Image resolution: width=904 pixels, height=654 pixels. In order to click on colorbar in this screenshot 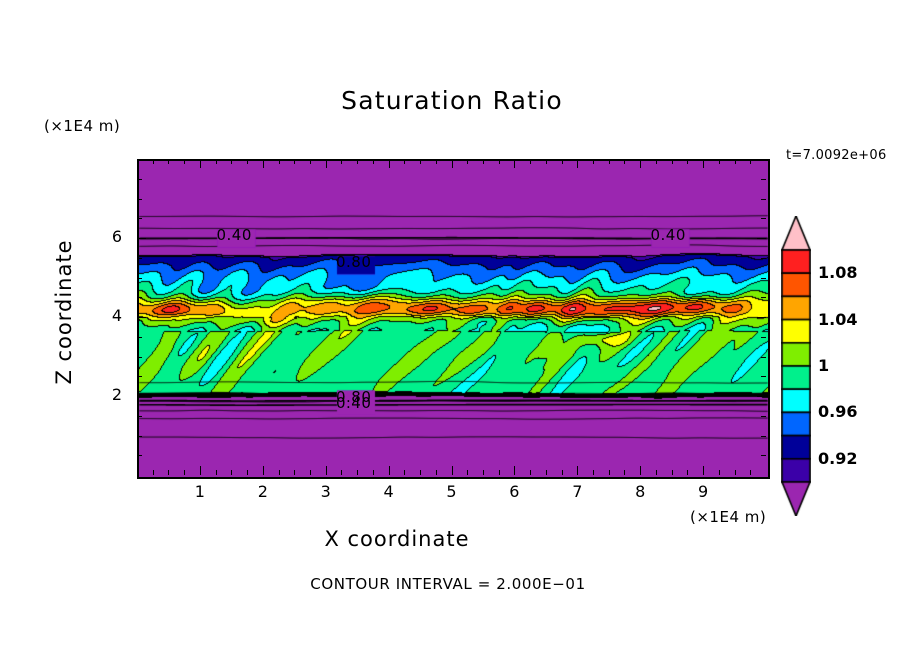, I will do `click(796, 366)`.